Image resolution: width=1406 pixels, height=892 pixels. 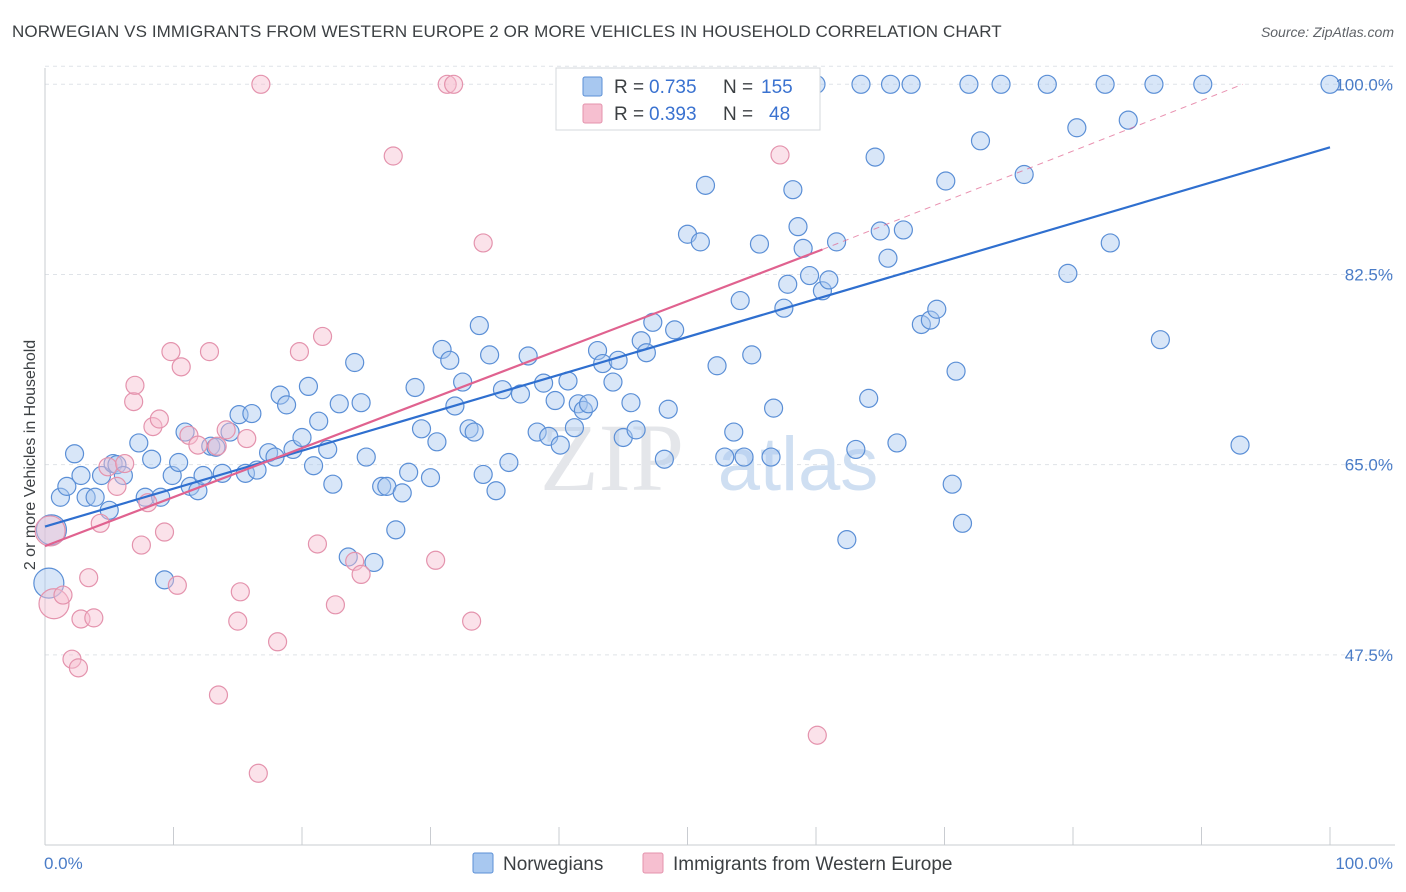 What do you see at coordinates (612, 457) in the screenshot?
I see `watermark-zip: ZIP` at bounding box center [612, 457].